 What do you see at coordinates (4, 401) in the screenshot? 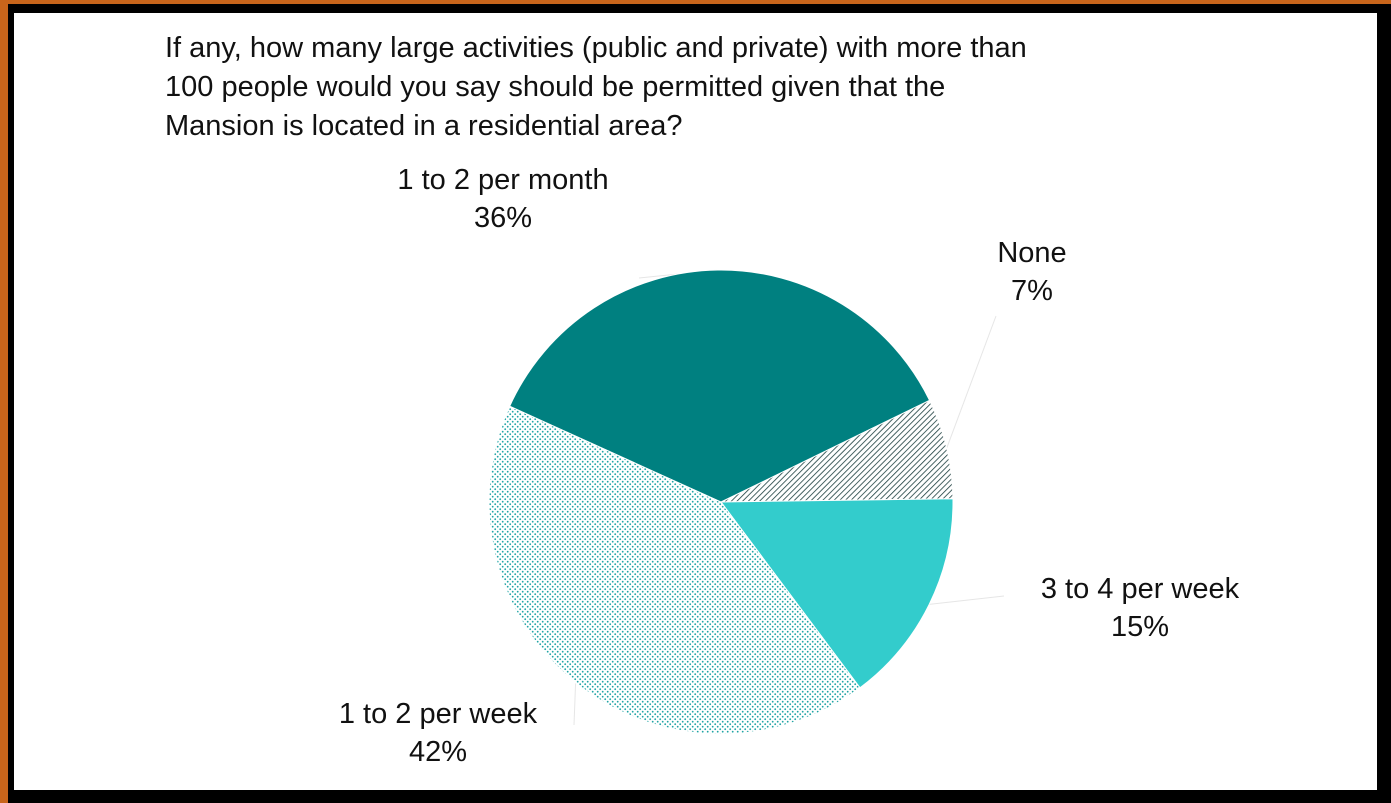
I see `left-accent-bar` at bounding box center [4, 401].